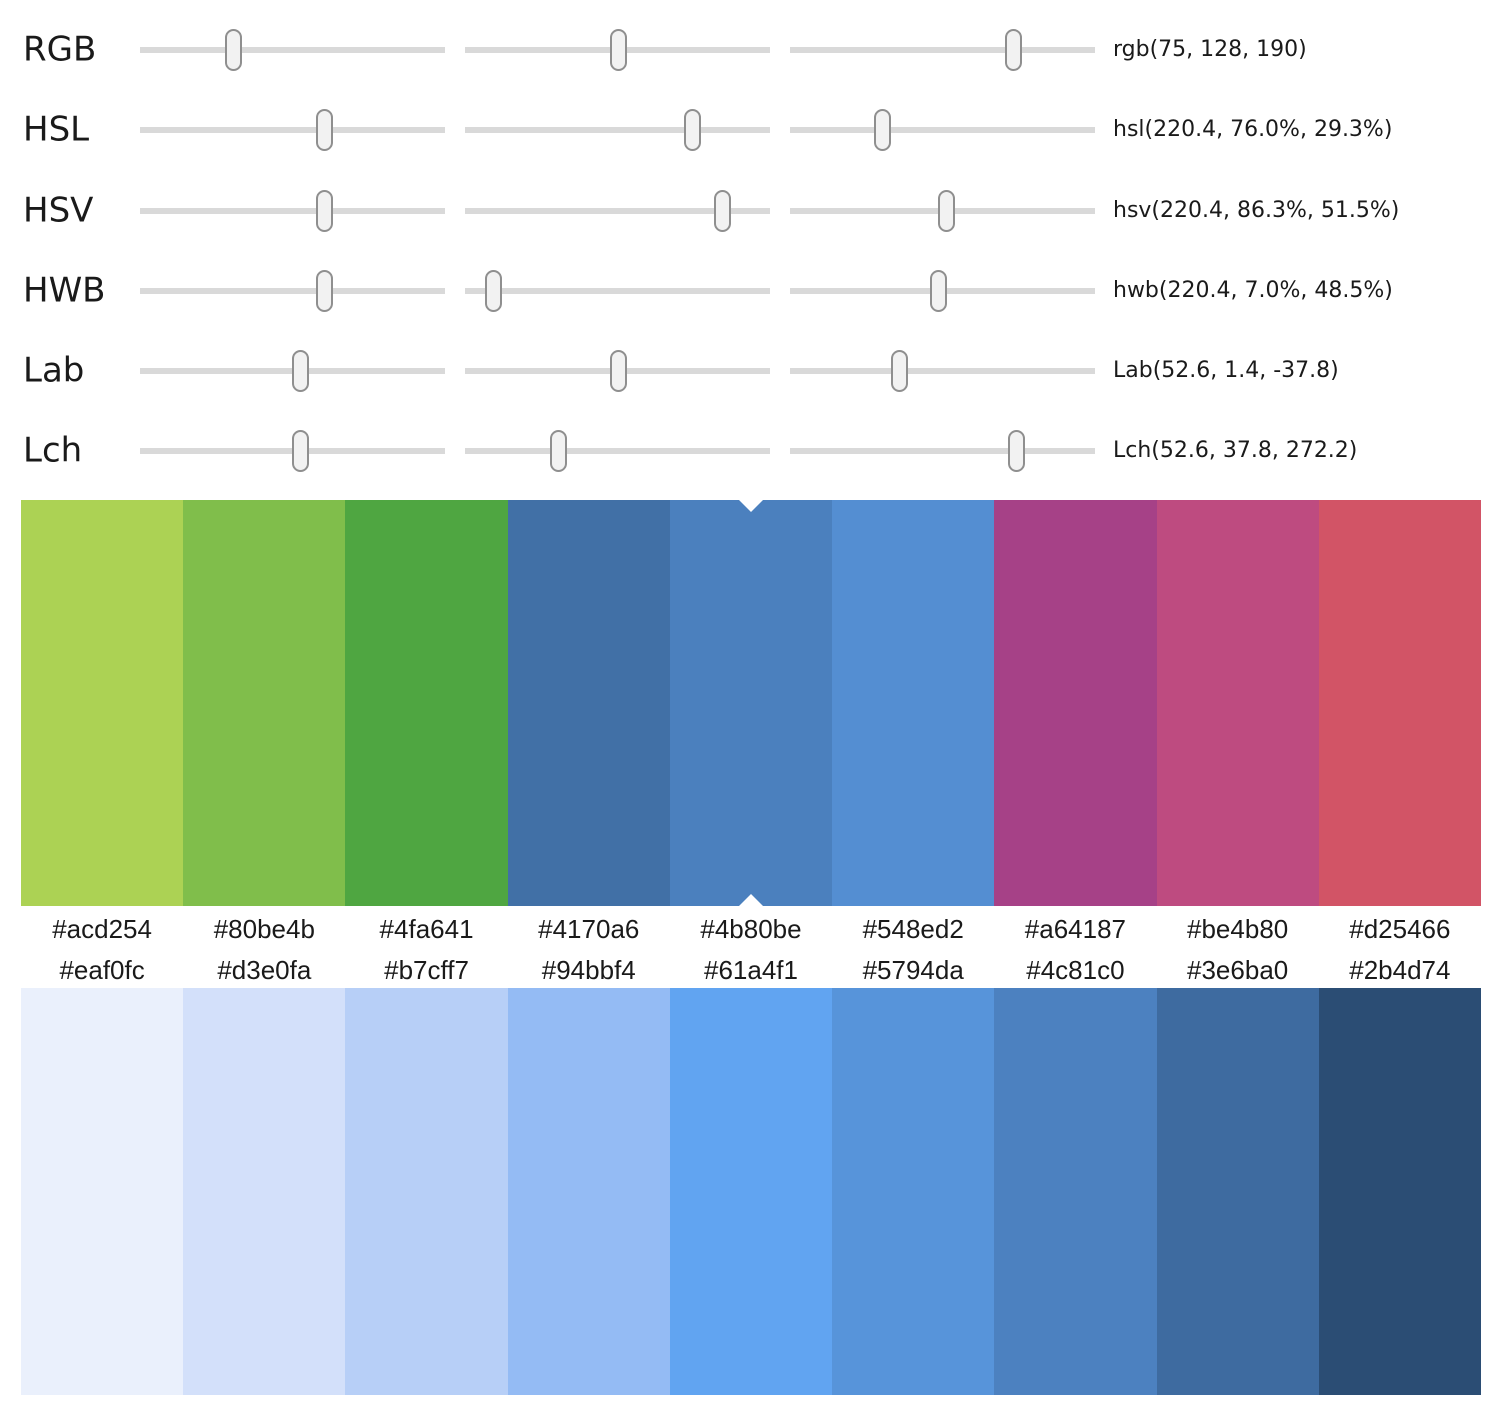  Describe the element at coordinates (54, 370) in the screenshot. I see `row-label-lab: Lab` at that location.